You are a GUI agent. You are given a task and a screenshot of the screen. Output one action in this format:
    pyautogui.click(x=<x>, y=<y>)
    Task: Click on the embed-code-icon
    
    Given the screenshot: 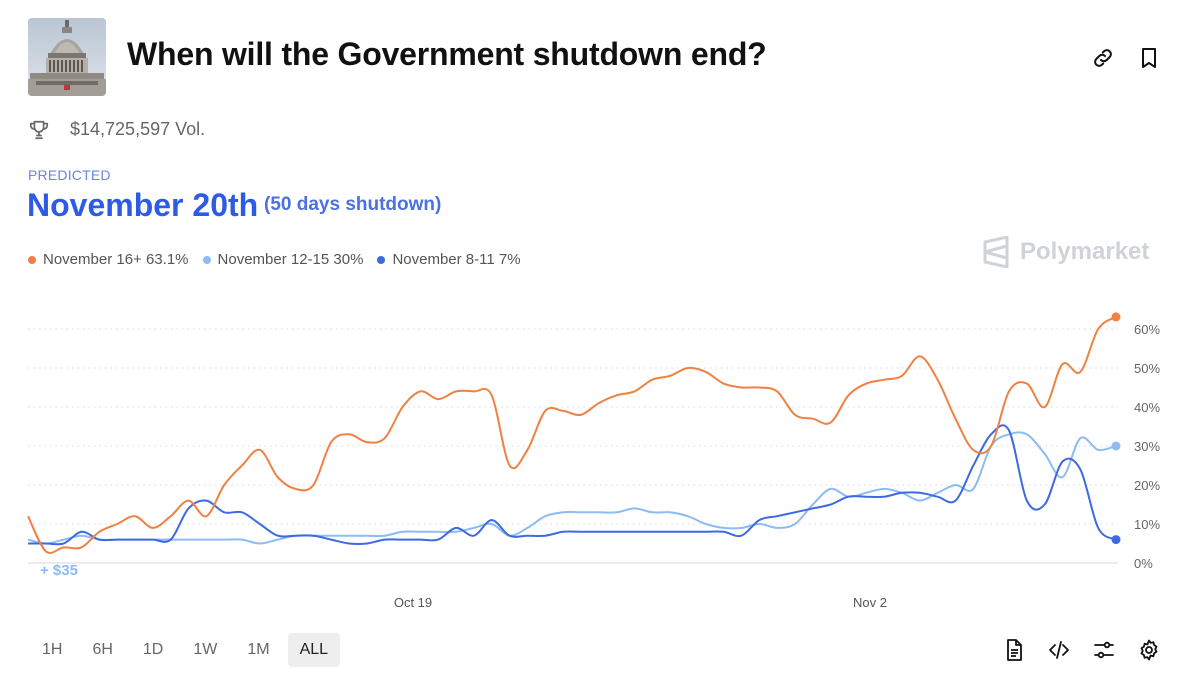 What is the action you would take?
    pyautogui.click(x=1059, y=650)
    